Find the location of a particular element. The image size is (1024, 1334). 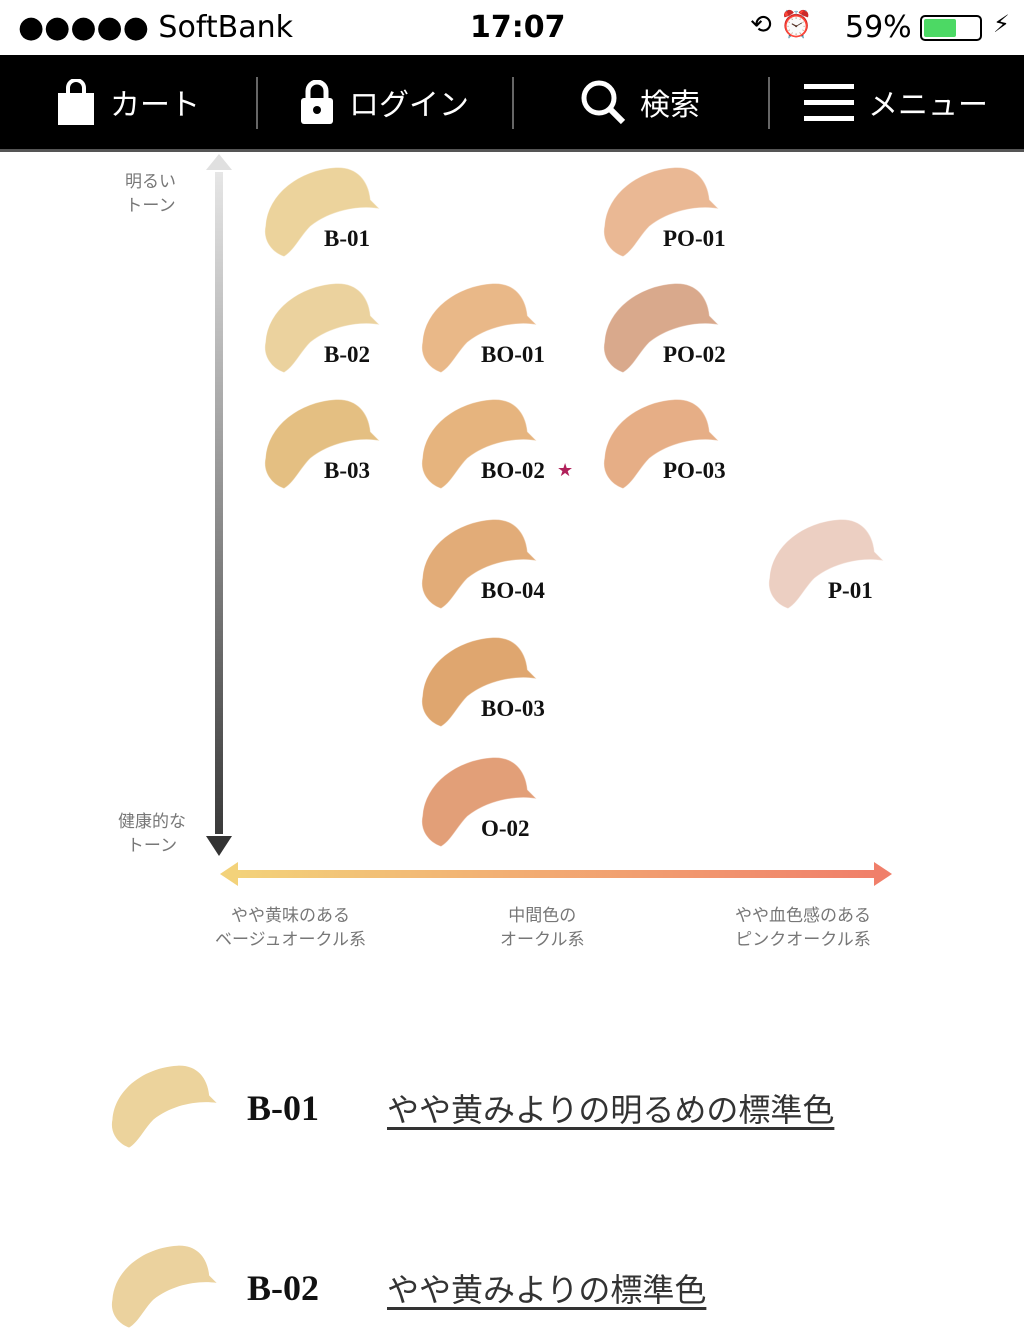

x-axis-label-center: 中間色の オークル系 is located at coordinates (542, 928).